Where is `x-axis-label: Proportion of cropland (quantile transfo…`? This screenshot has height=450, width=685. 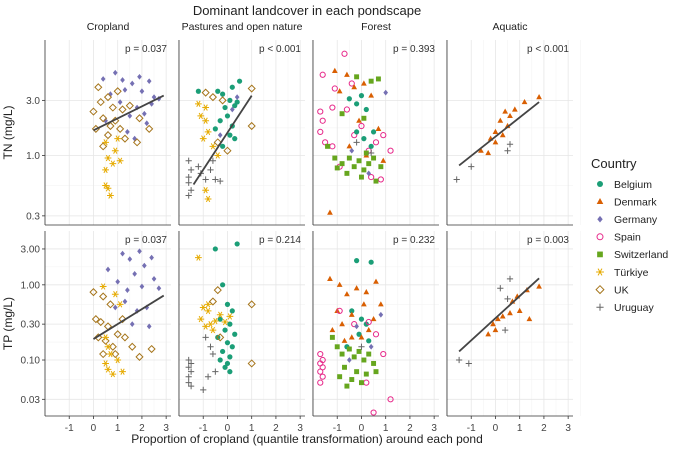 x-axis-label: Proportion of cropland (quantile transfo… is located at coordinates (307, 439).